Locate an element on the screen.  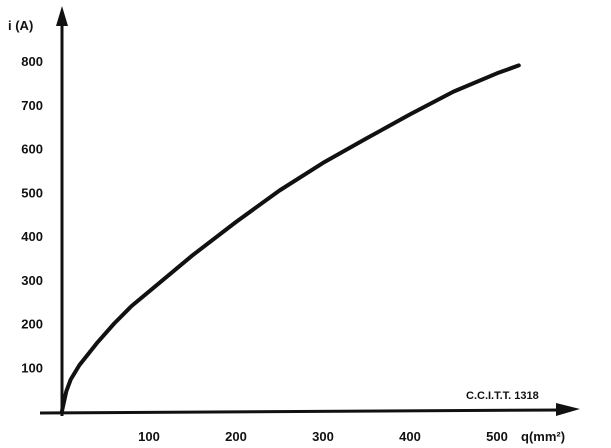
y-tick-label: 100 is located at coordinates (32, 367).